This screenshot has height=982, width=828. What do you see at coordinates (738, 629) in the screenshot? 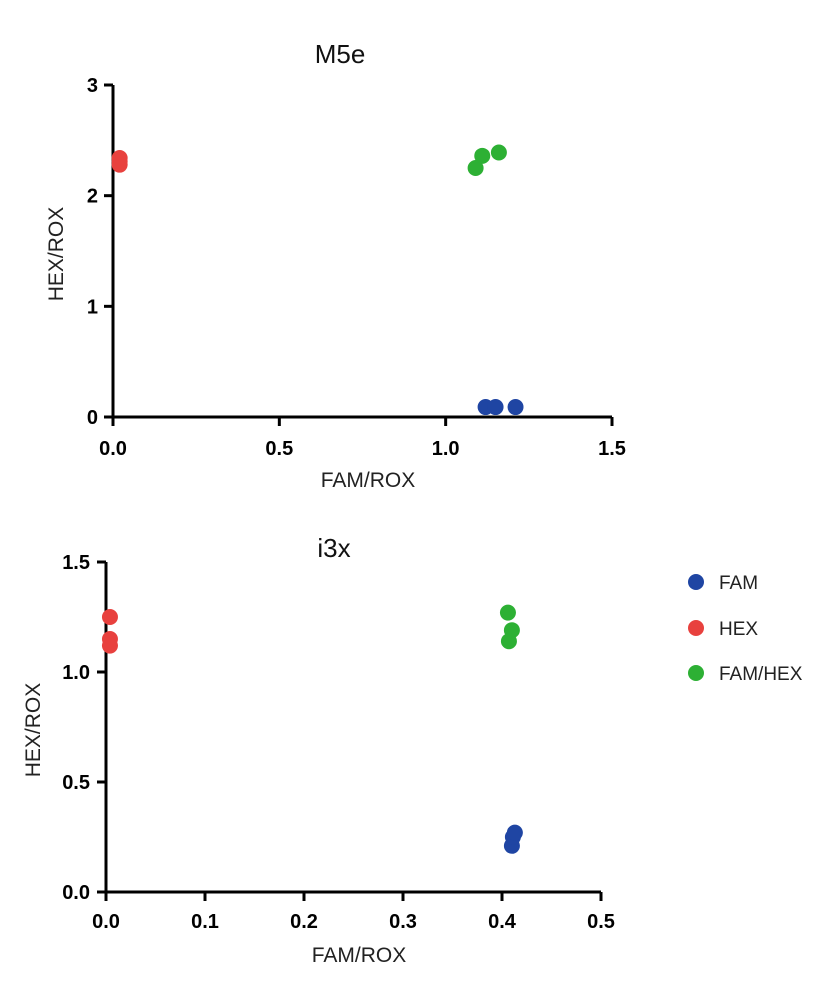
I see `legend-label-hex: HEX` at bounding box center [738, 629].